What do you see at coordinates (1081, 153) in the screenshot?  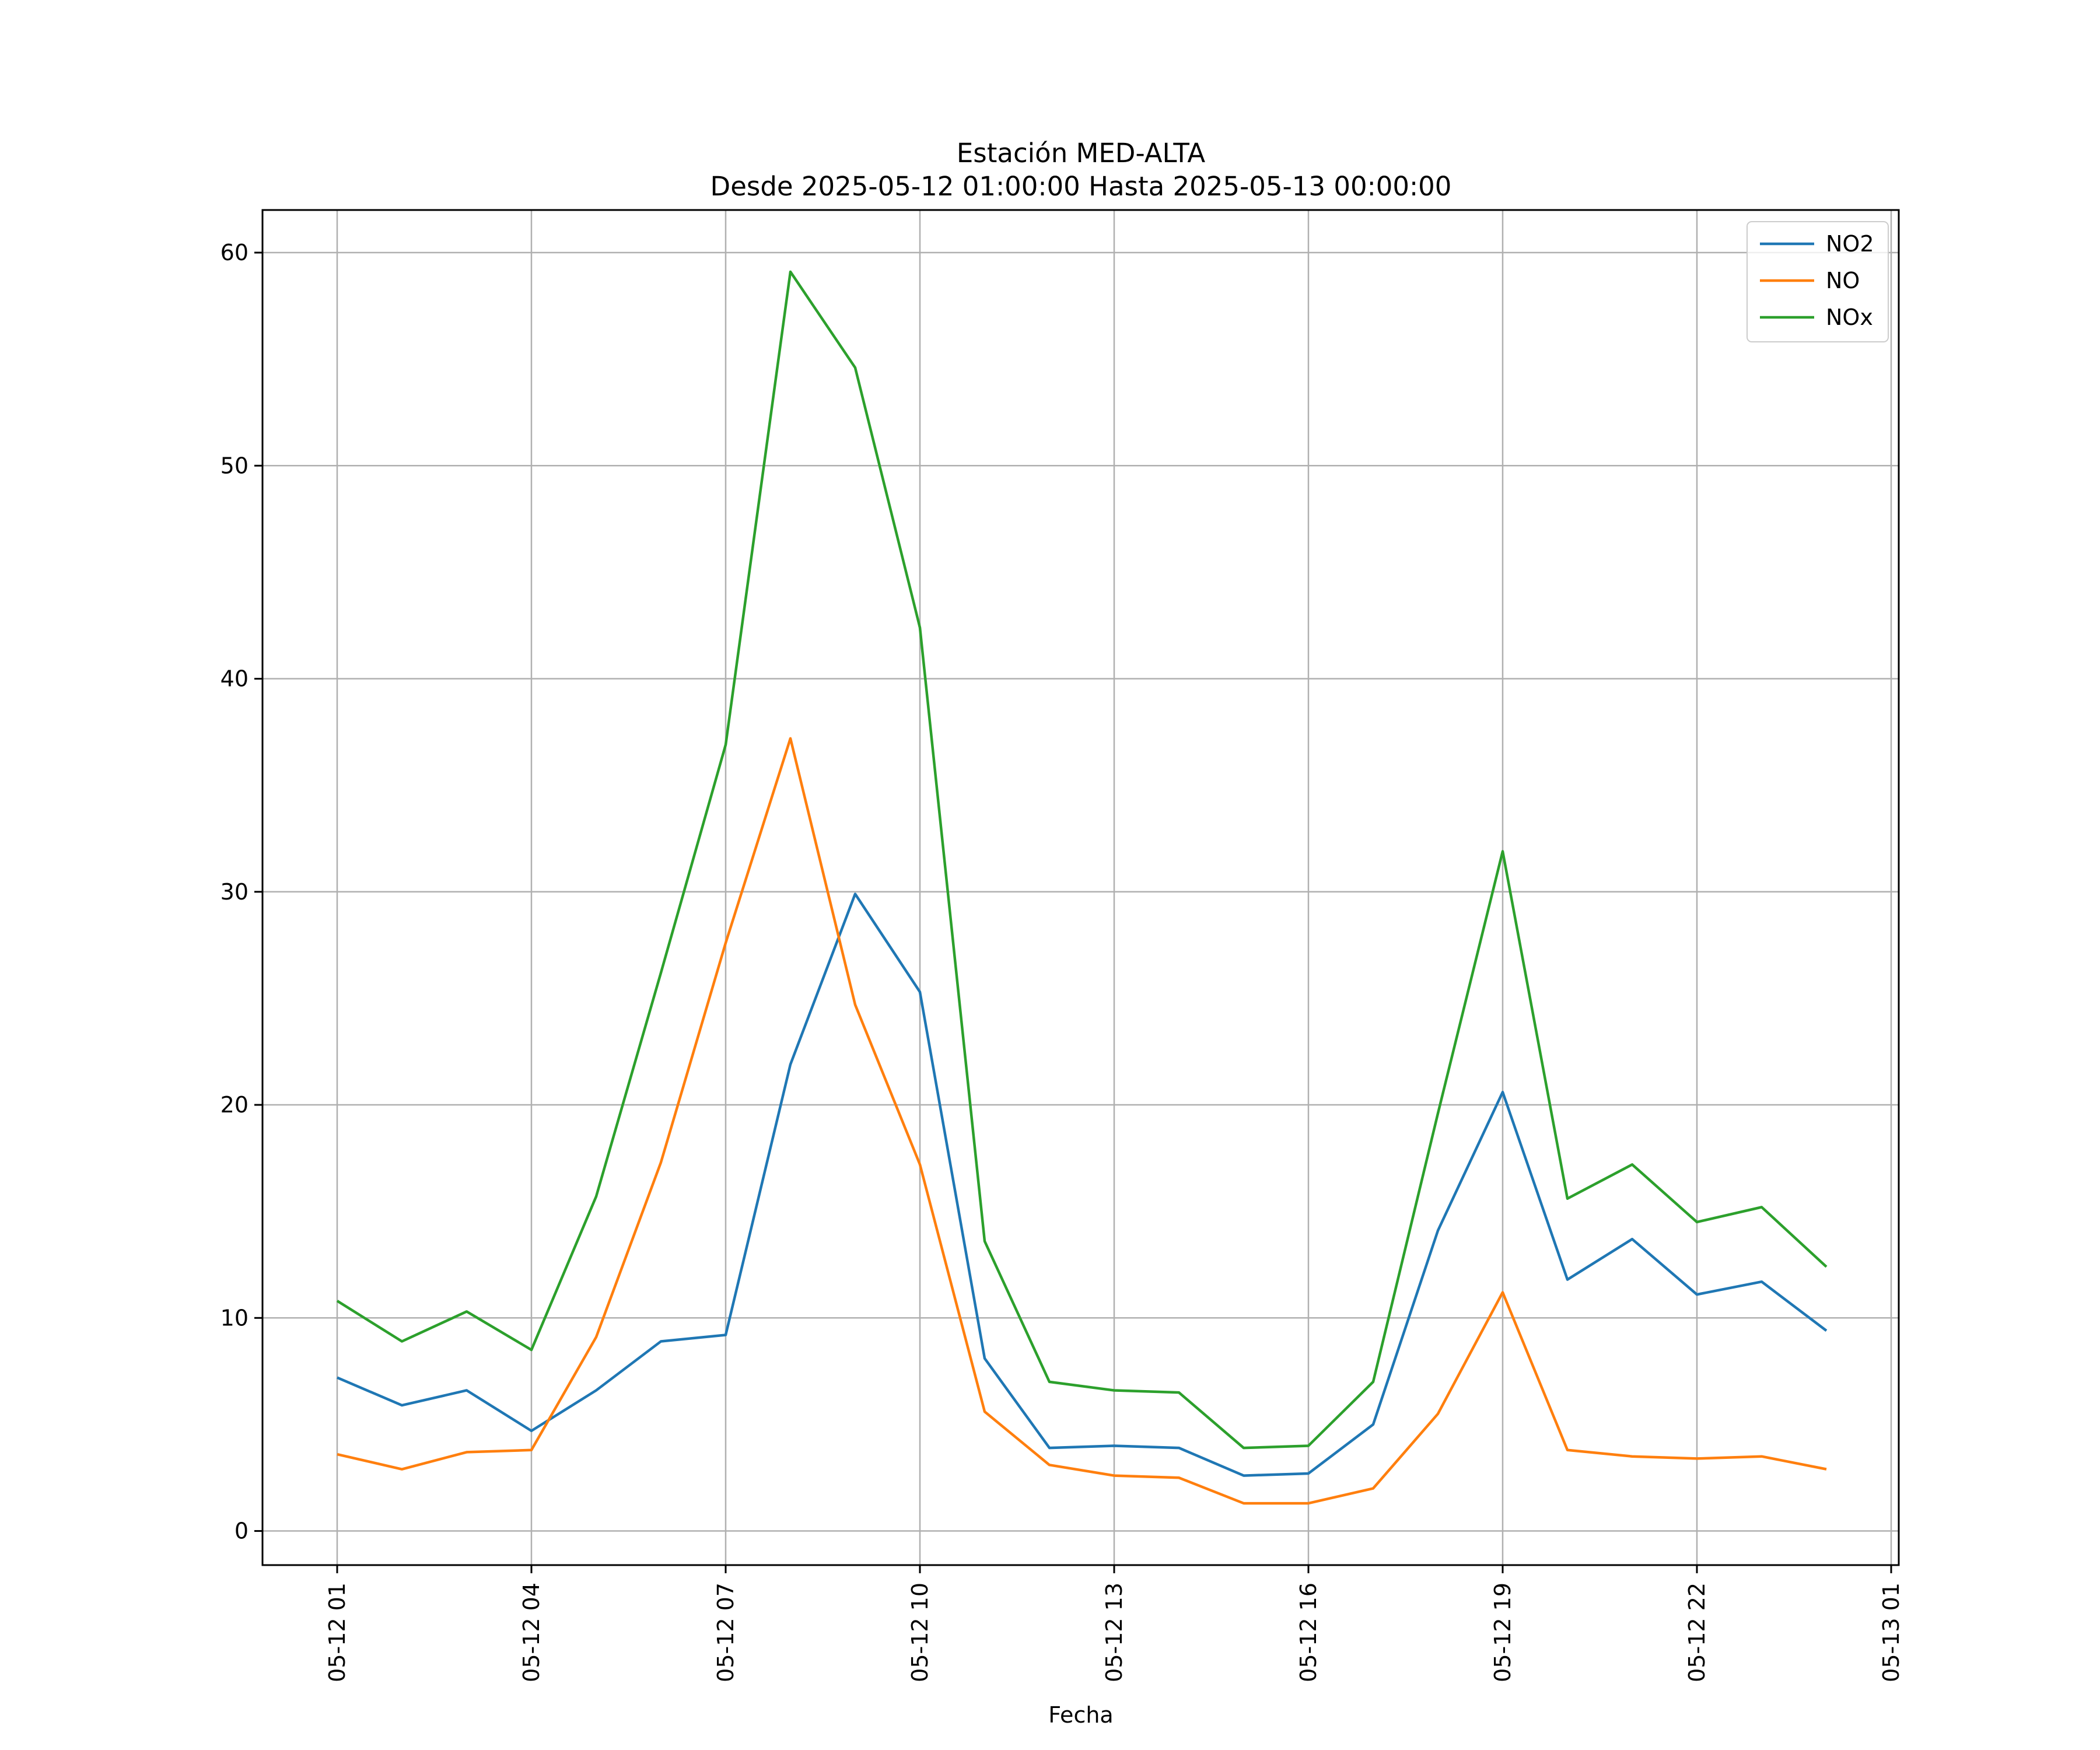 I see `chart-title: Estación MED-ALTA` at bounding box center [1081, 153].